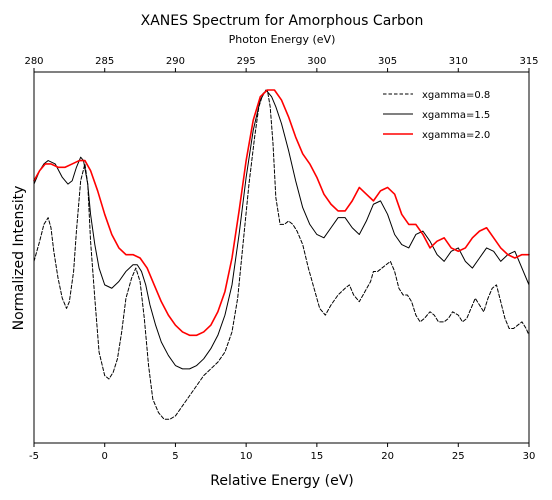 This screenshot has height=500, width=552. Describe the element at coordinates (458, 456) in the screenshot. I see `x-tick-label: 25` at that location.